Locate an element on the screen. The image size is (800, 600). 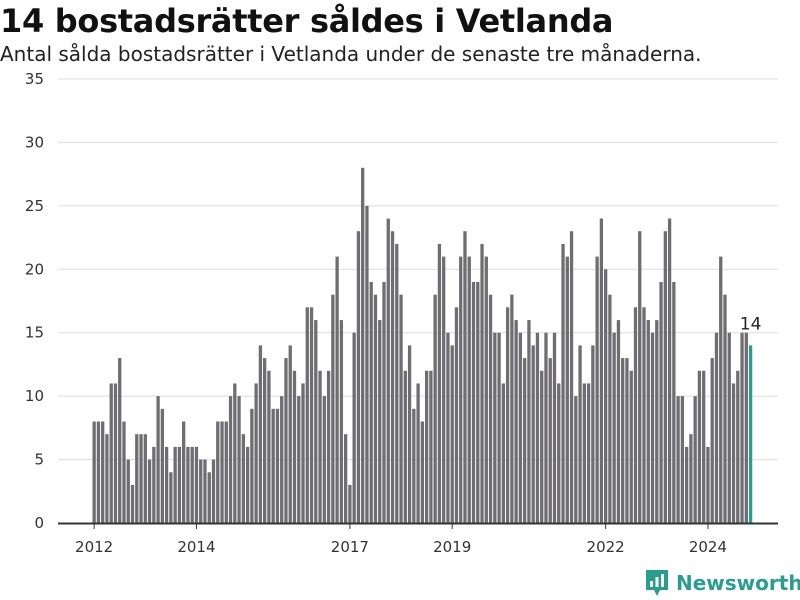
newsworthy-logo: Newsworthy is located at coordinates (722, 583).